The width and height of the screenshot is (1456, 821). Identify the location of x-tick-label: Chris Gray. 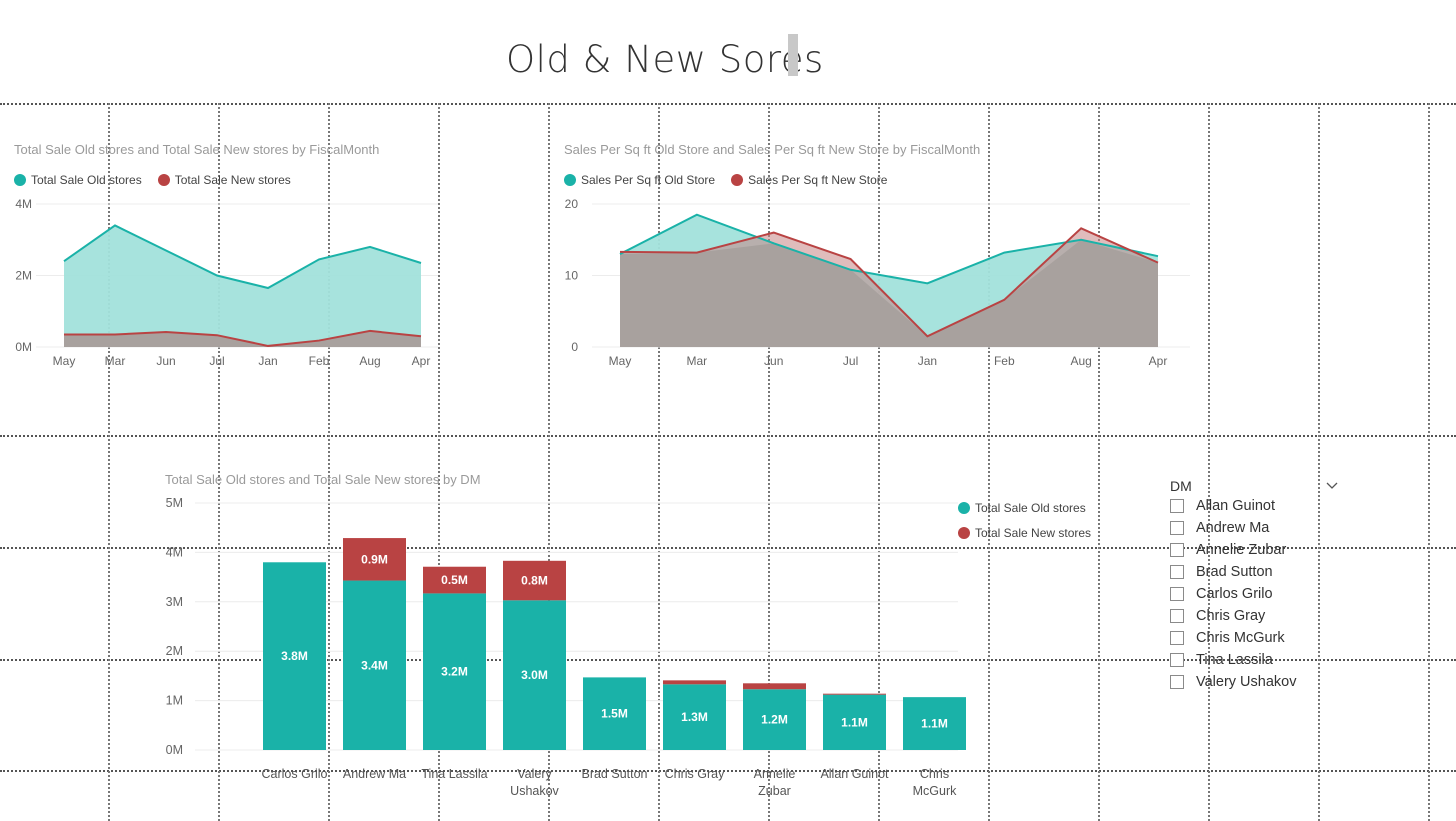
(695, 774).